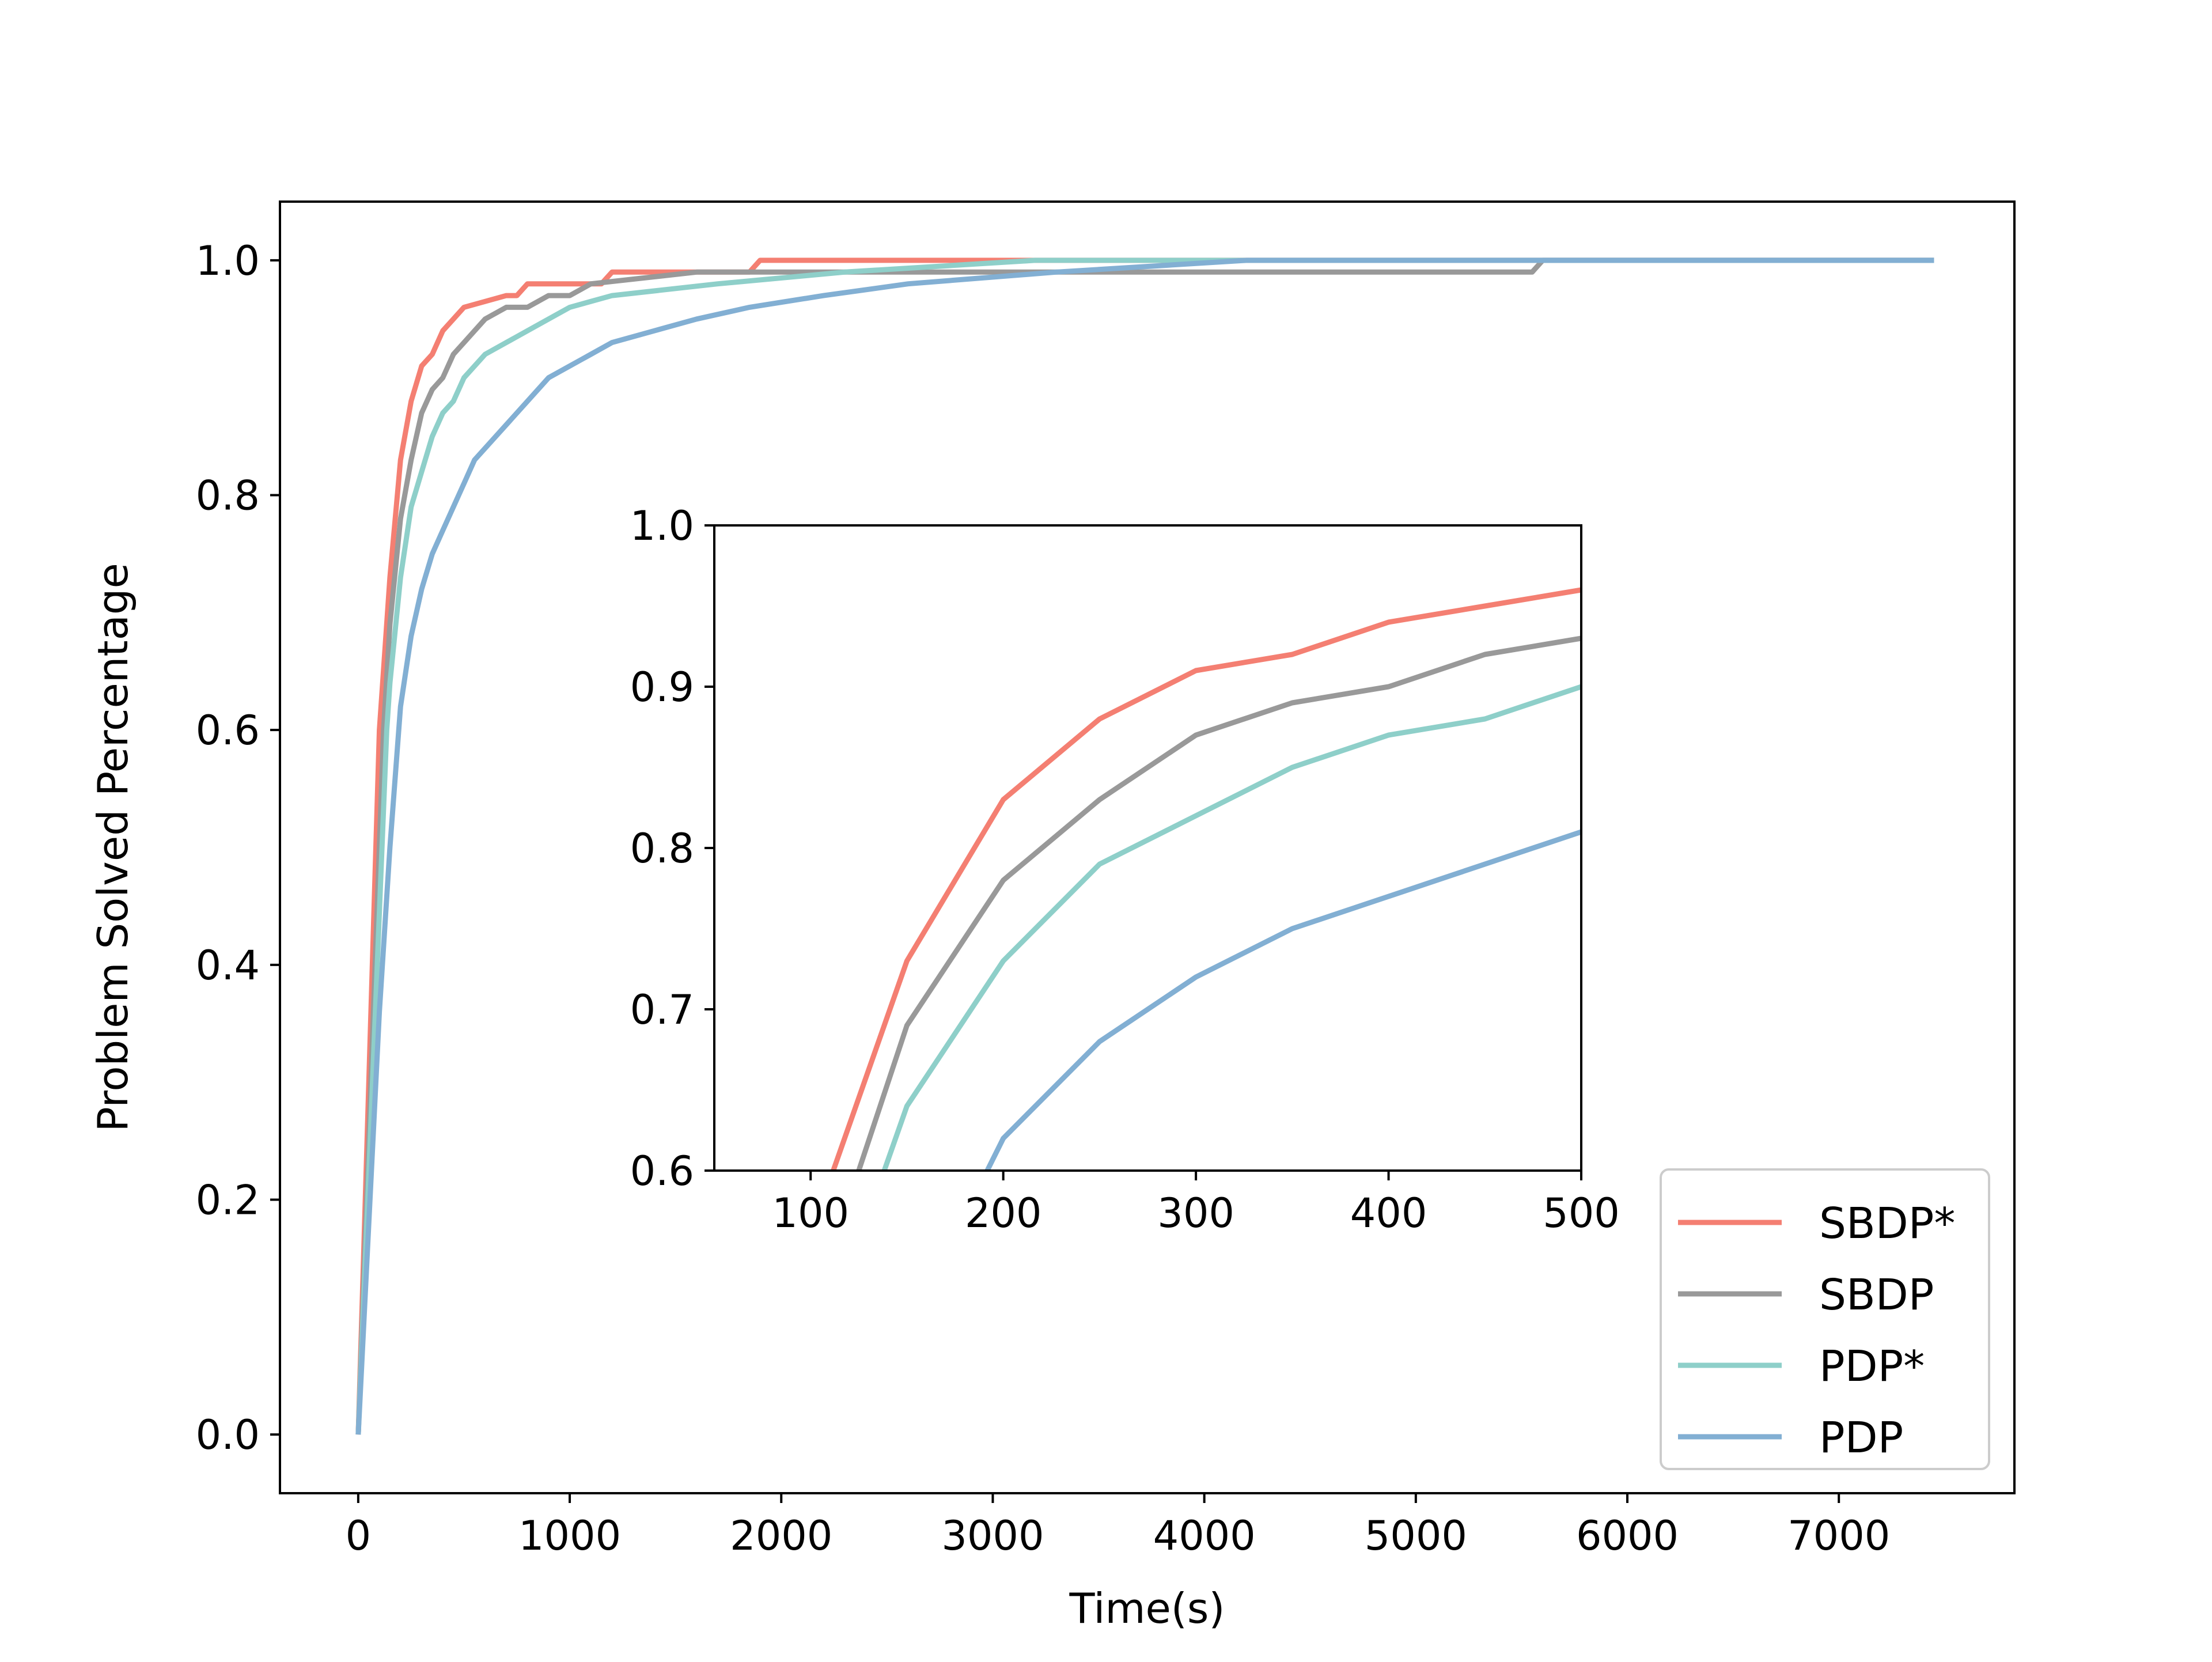 This screenshot has width=2212, height=1662. Describe the element at coordinates (662, 526) in the screenshot. I see `inset-ytick-label: 1.0` at that location.